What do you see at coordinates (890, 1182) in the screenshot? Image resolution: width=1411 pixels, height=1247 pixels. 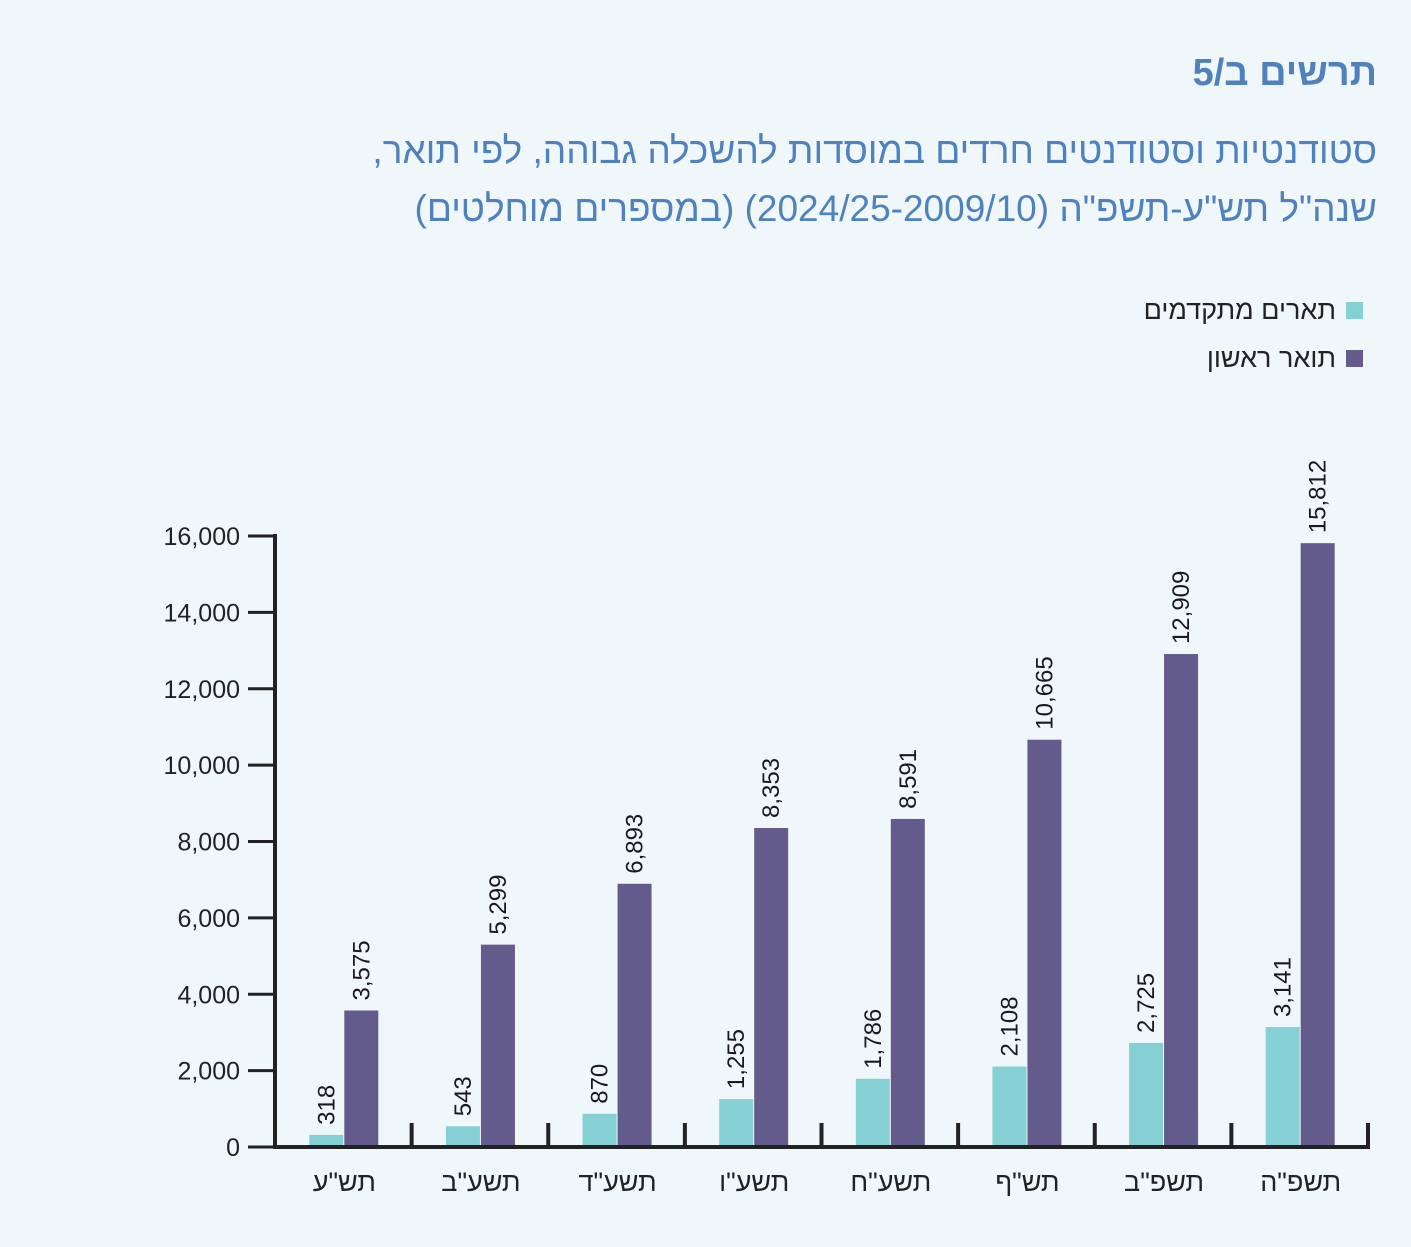 I see `x-category-label: תשע"ח` at bounding box center [890, 1182].